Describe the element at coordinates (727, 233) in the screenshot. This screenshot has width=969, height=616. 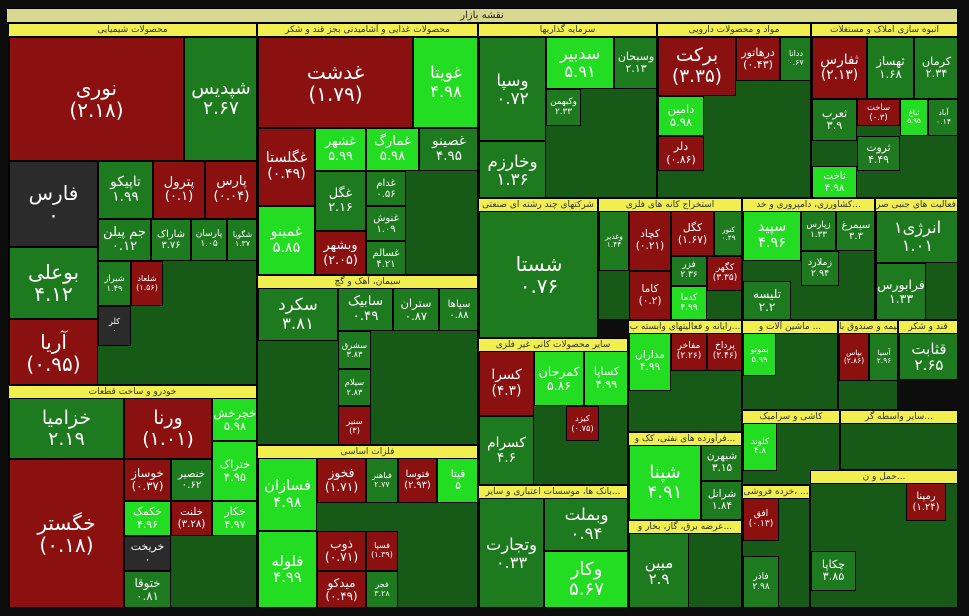
I see `stock-tile: کنور ۰.۴۹` at that location.